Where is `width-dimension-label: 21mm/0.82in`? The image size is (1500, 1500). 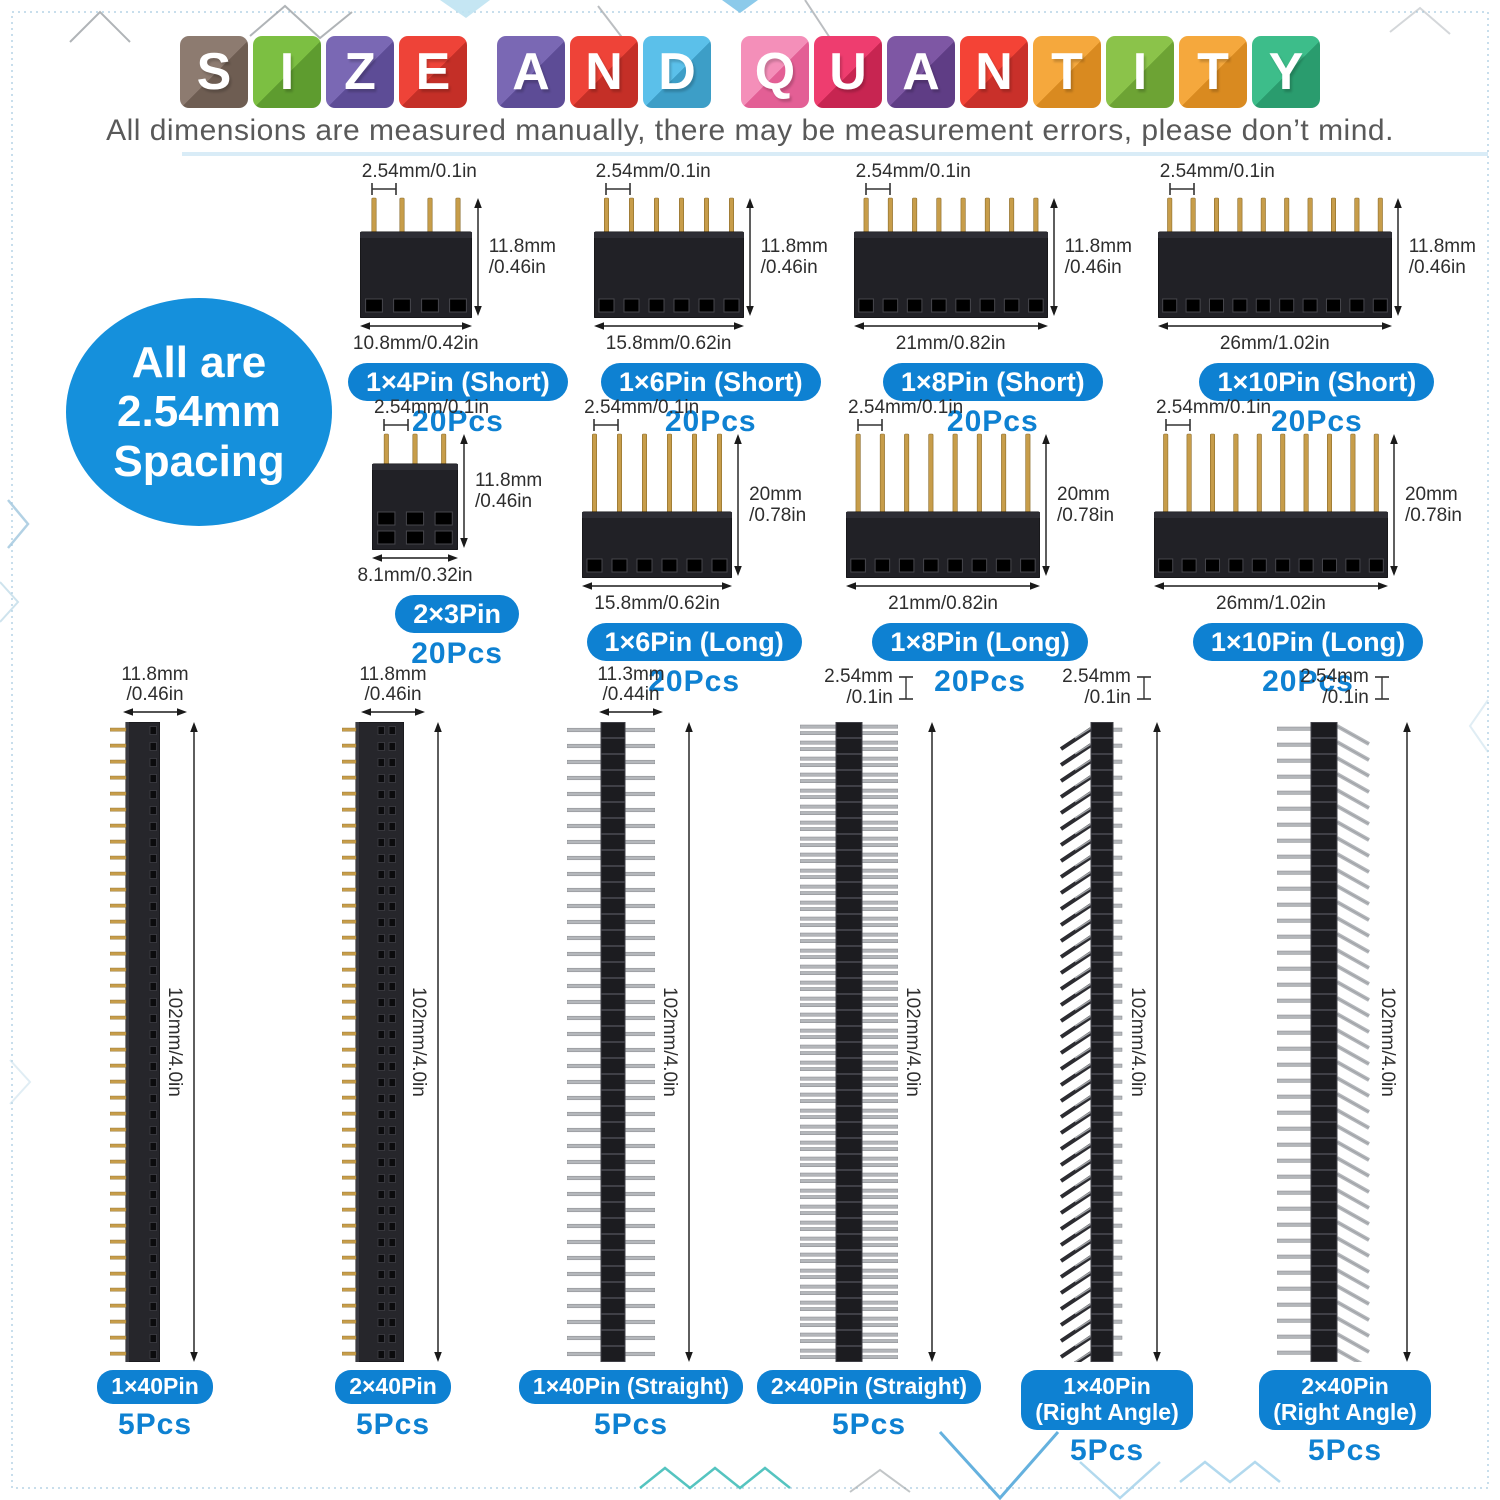 width-dimension-label: 21mm/0.82in is located at coordinates (943, 603).